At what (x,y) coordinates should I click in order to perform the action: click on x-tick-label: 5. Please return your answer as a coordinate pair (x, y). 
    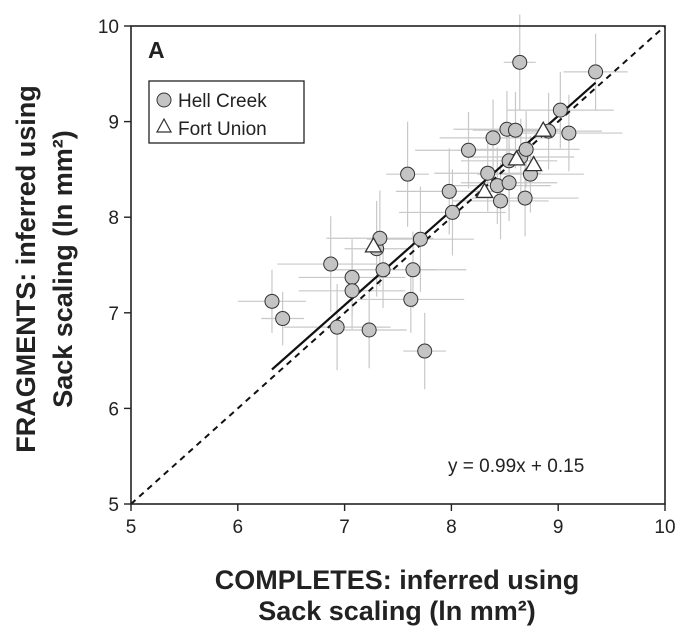
    Looking at the image, I should click on (131, 527).